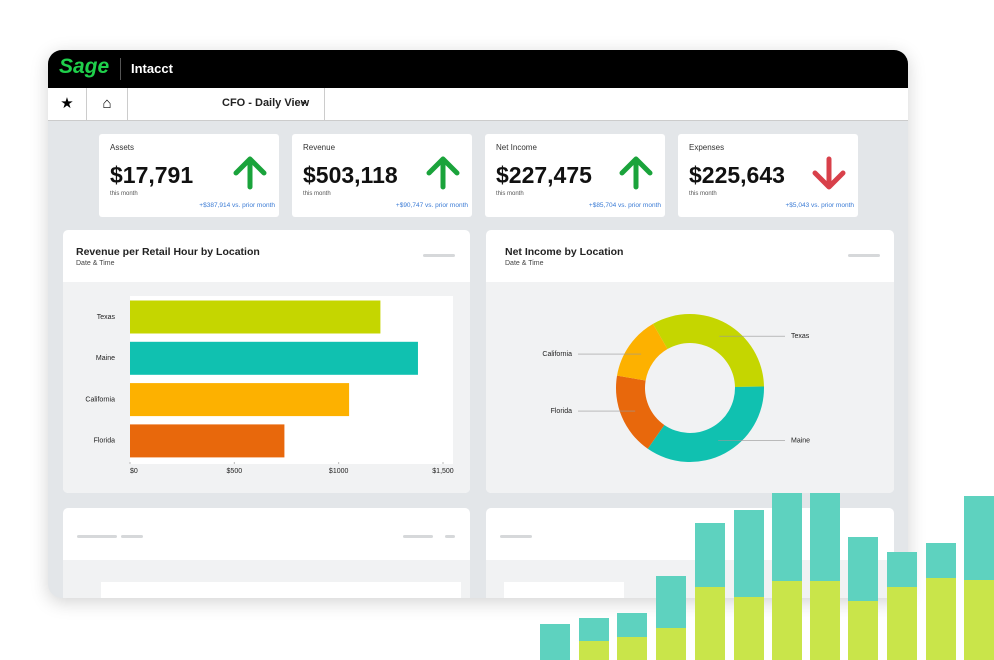 This screenshot has width=994, height=660. I want to click on kpi-label: Net Income, so click(516, 147).